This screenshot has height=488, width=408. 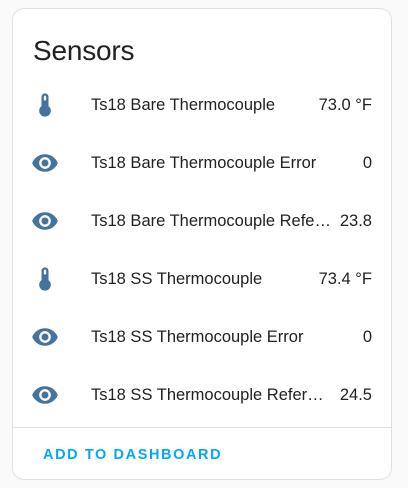 I want to click on sensor-name: Ts18 SS Thermocouple Error, so click(x=197, y=337).